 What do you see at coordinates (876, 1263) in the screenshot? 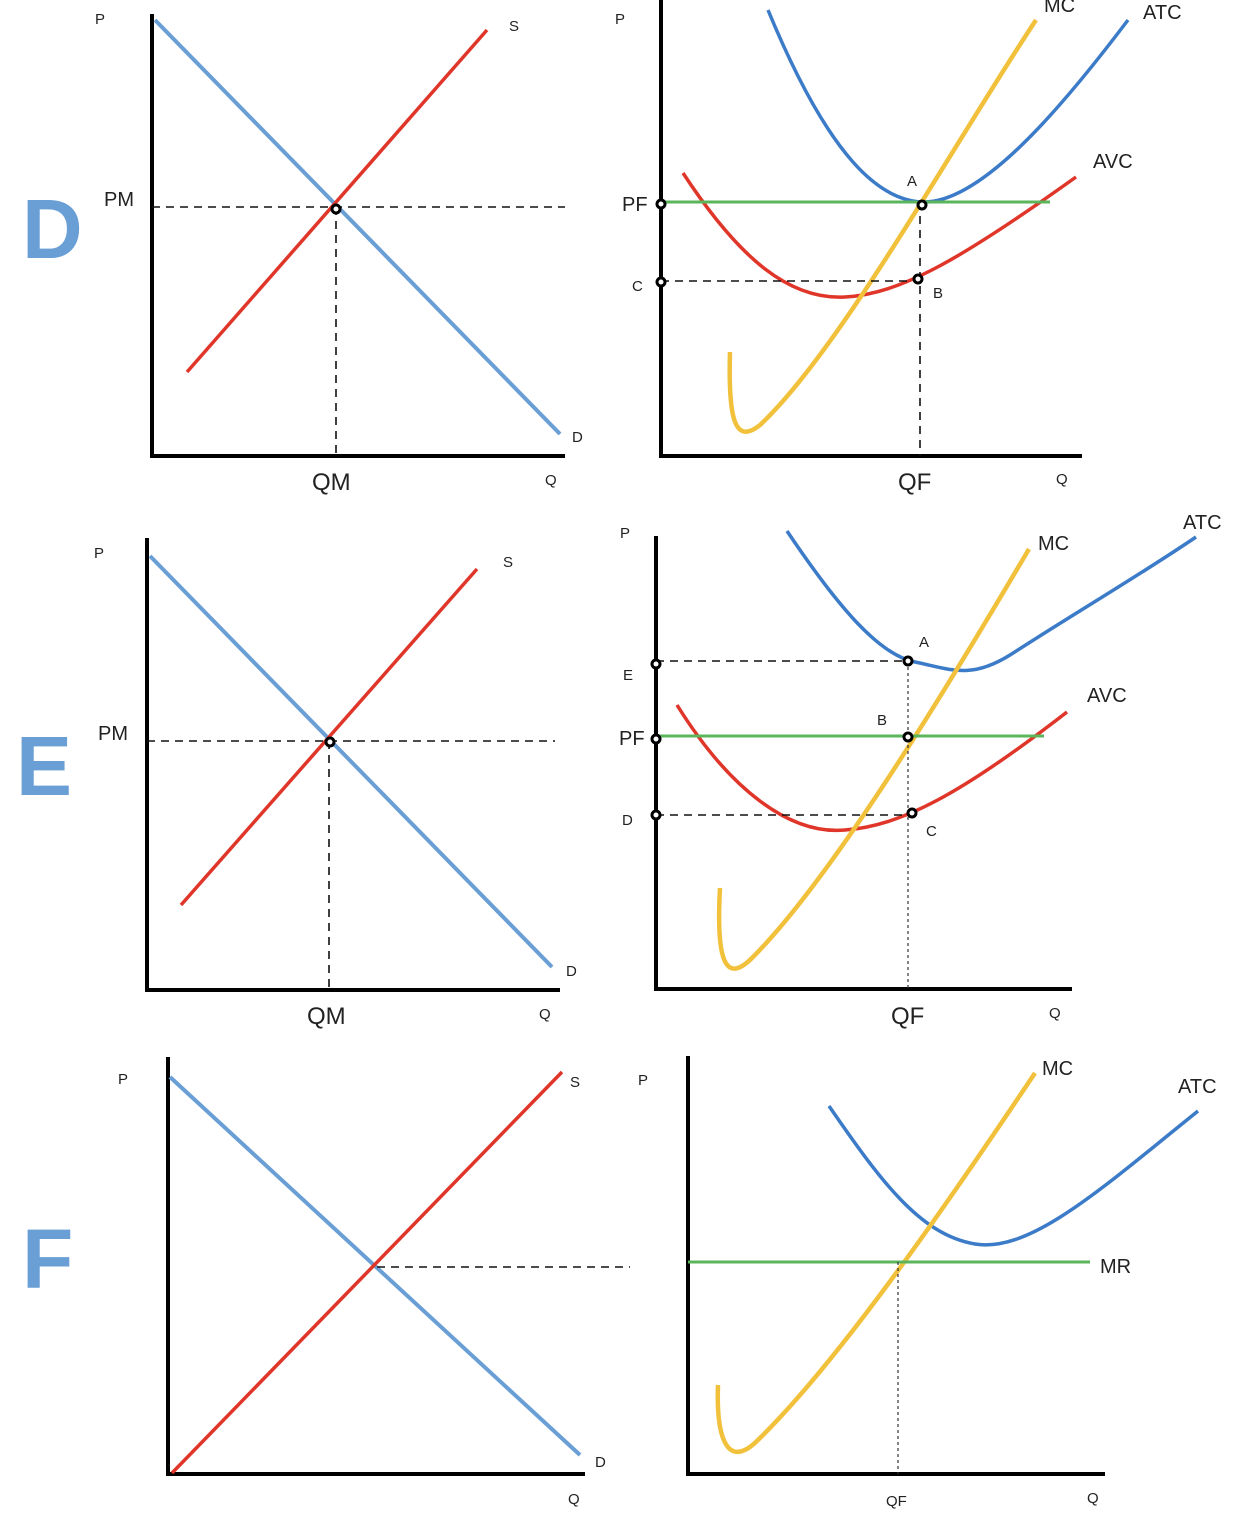
I see `mc-curve-f` at bounding box center [876, 1263].